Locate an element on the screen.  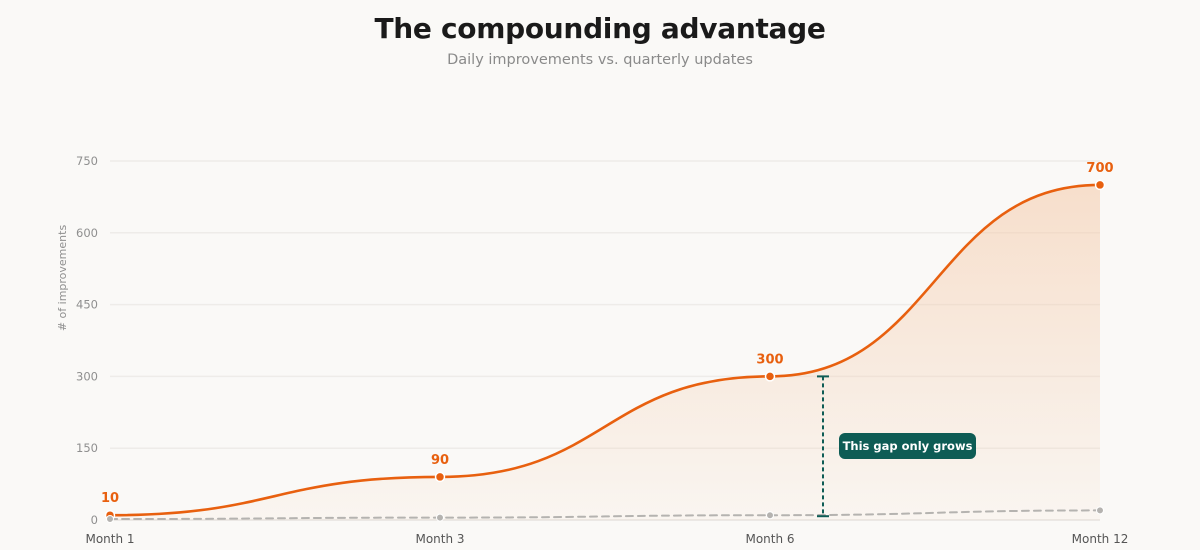
y-axis-label: # of improvements is located at coordinates (62, 278).